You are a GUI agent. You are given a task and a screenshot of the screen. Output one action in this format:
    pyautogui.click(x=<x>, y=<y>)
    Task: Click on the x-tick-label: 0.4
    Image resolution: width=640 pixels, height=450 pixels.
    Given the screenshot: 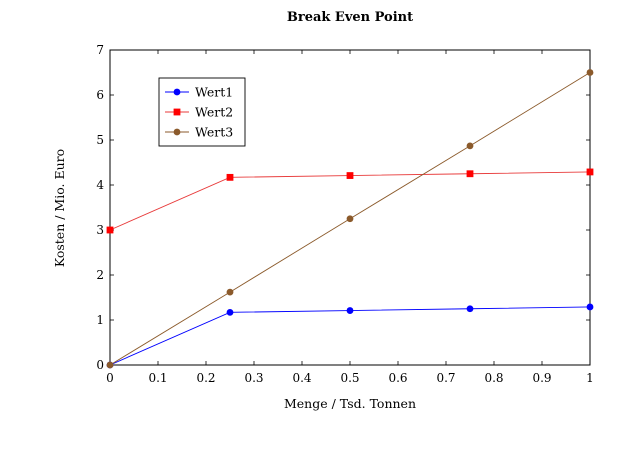 What is the action you would take?
    pyautogui.click(x=301, y=378)
    